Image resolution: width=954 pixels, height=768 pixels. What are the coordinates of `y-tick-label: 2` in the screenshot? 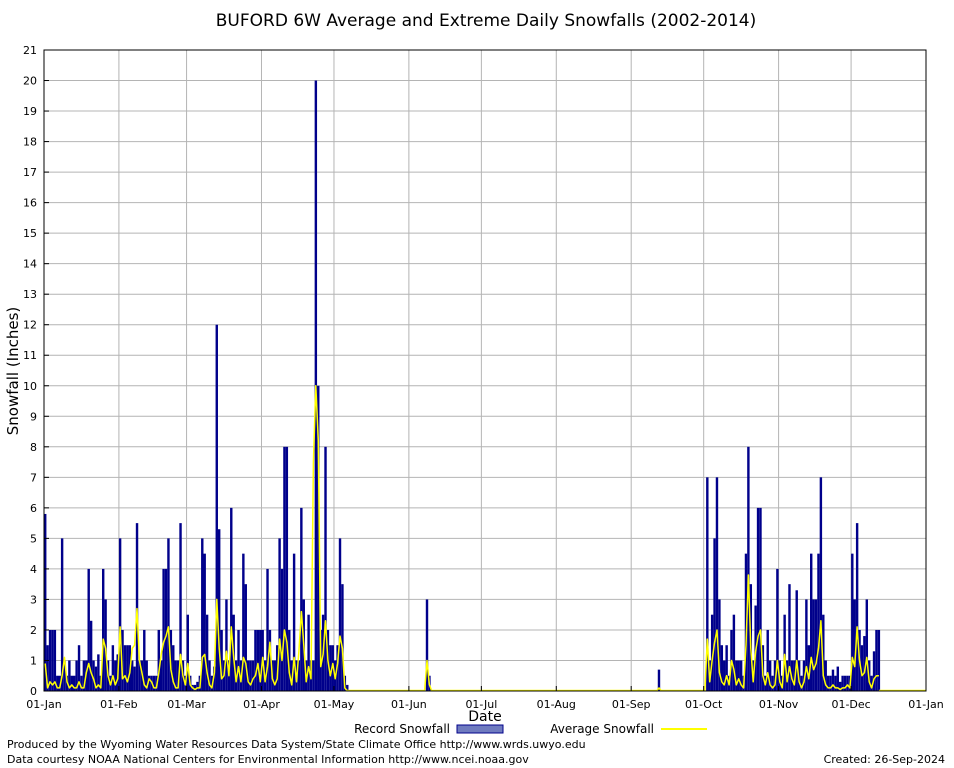 It's located at (33, 630).